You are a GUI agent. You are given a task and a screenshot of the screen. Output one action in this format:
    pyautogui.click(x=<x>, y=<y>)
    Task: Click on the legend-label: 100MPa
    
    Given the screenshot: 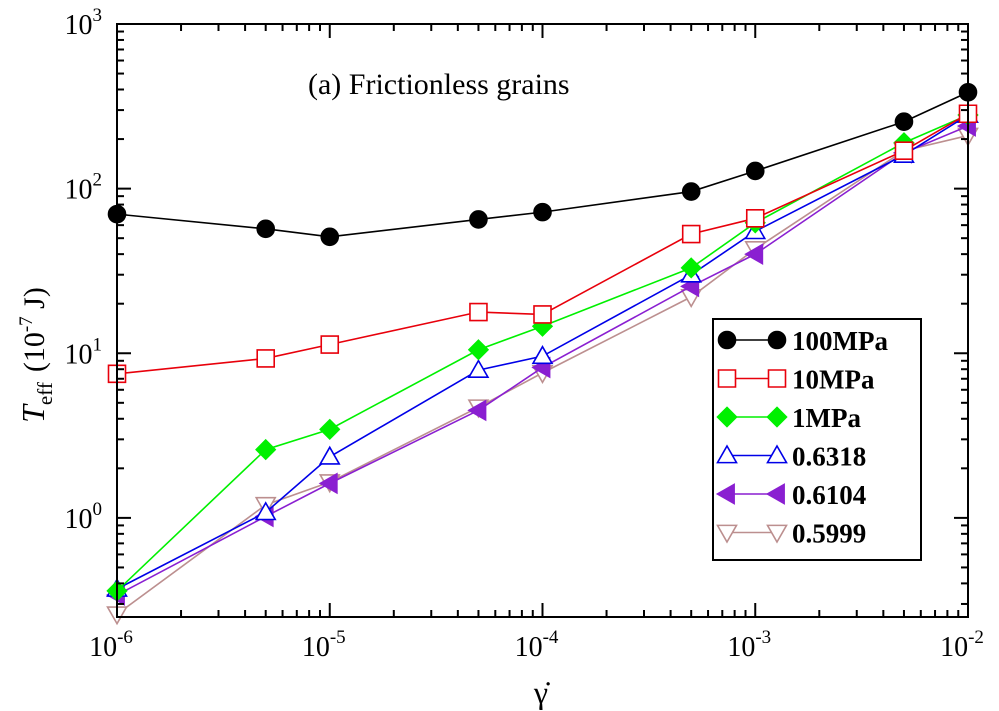 What is the action you would take?
    pyautogui.click(x=840, y=341)
    